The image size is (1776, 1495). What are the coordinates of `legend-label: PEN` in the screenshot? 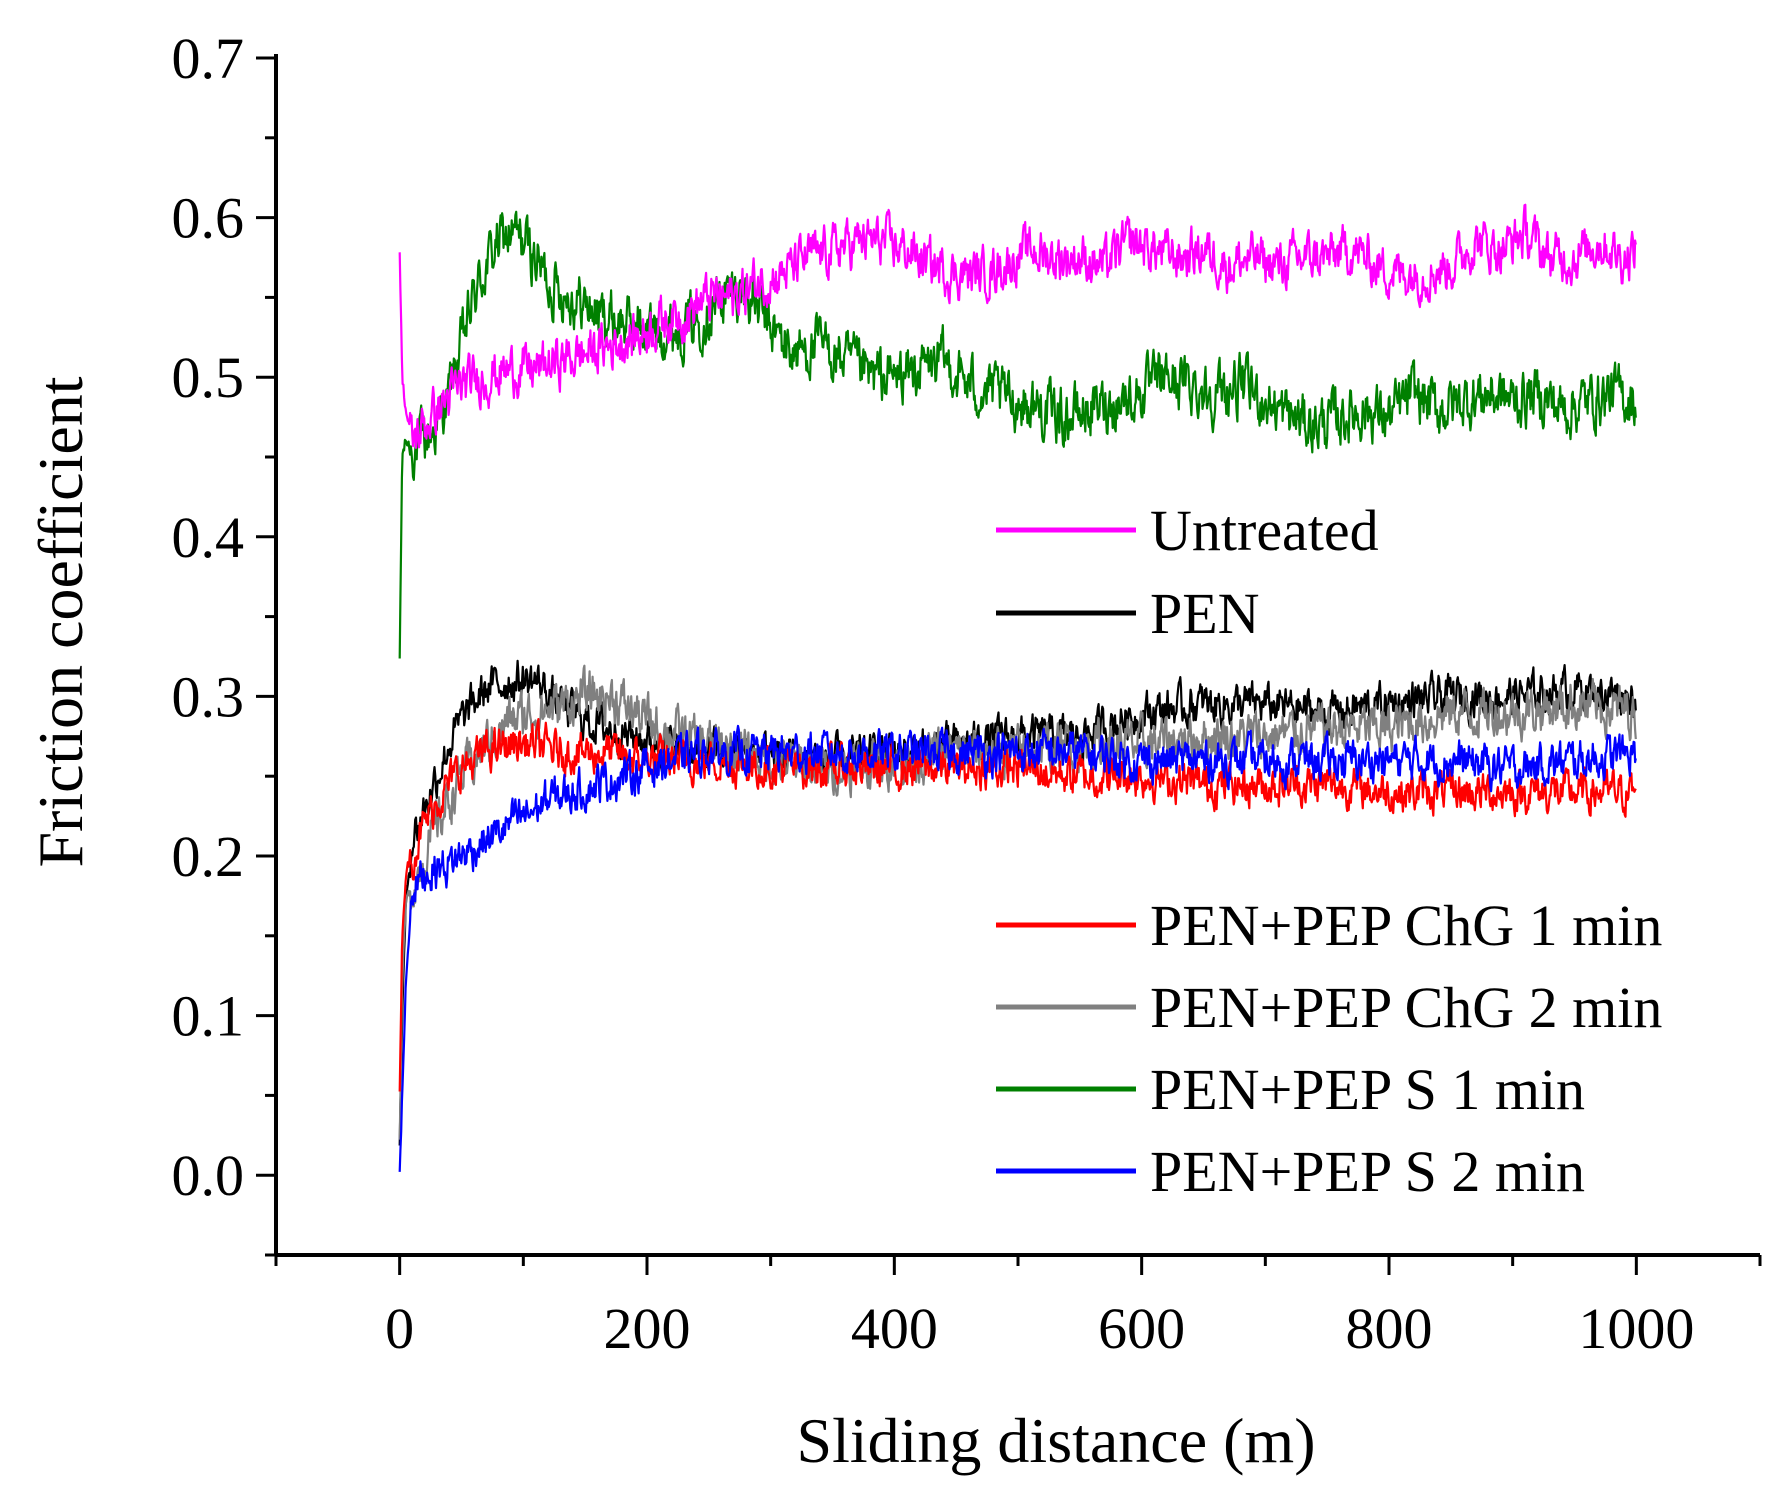 It's located at (1205, 613).